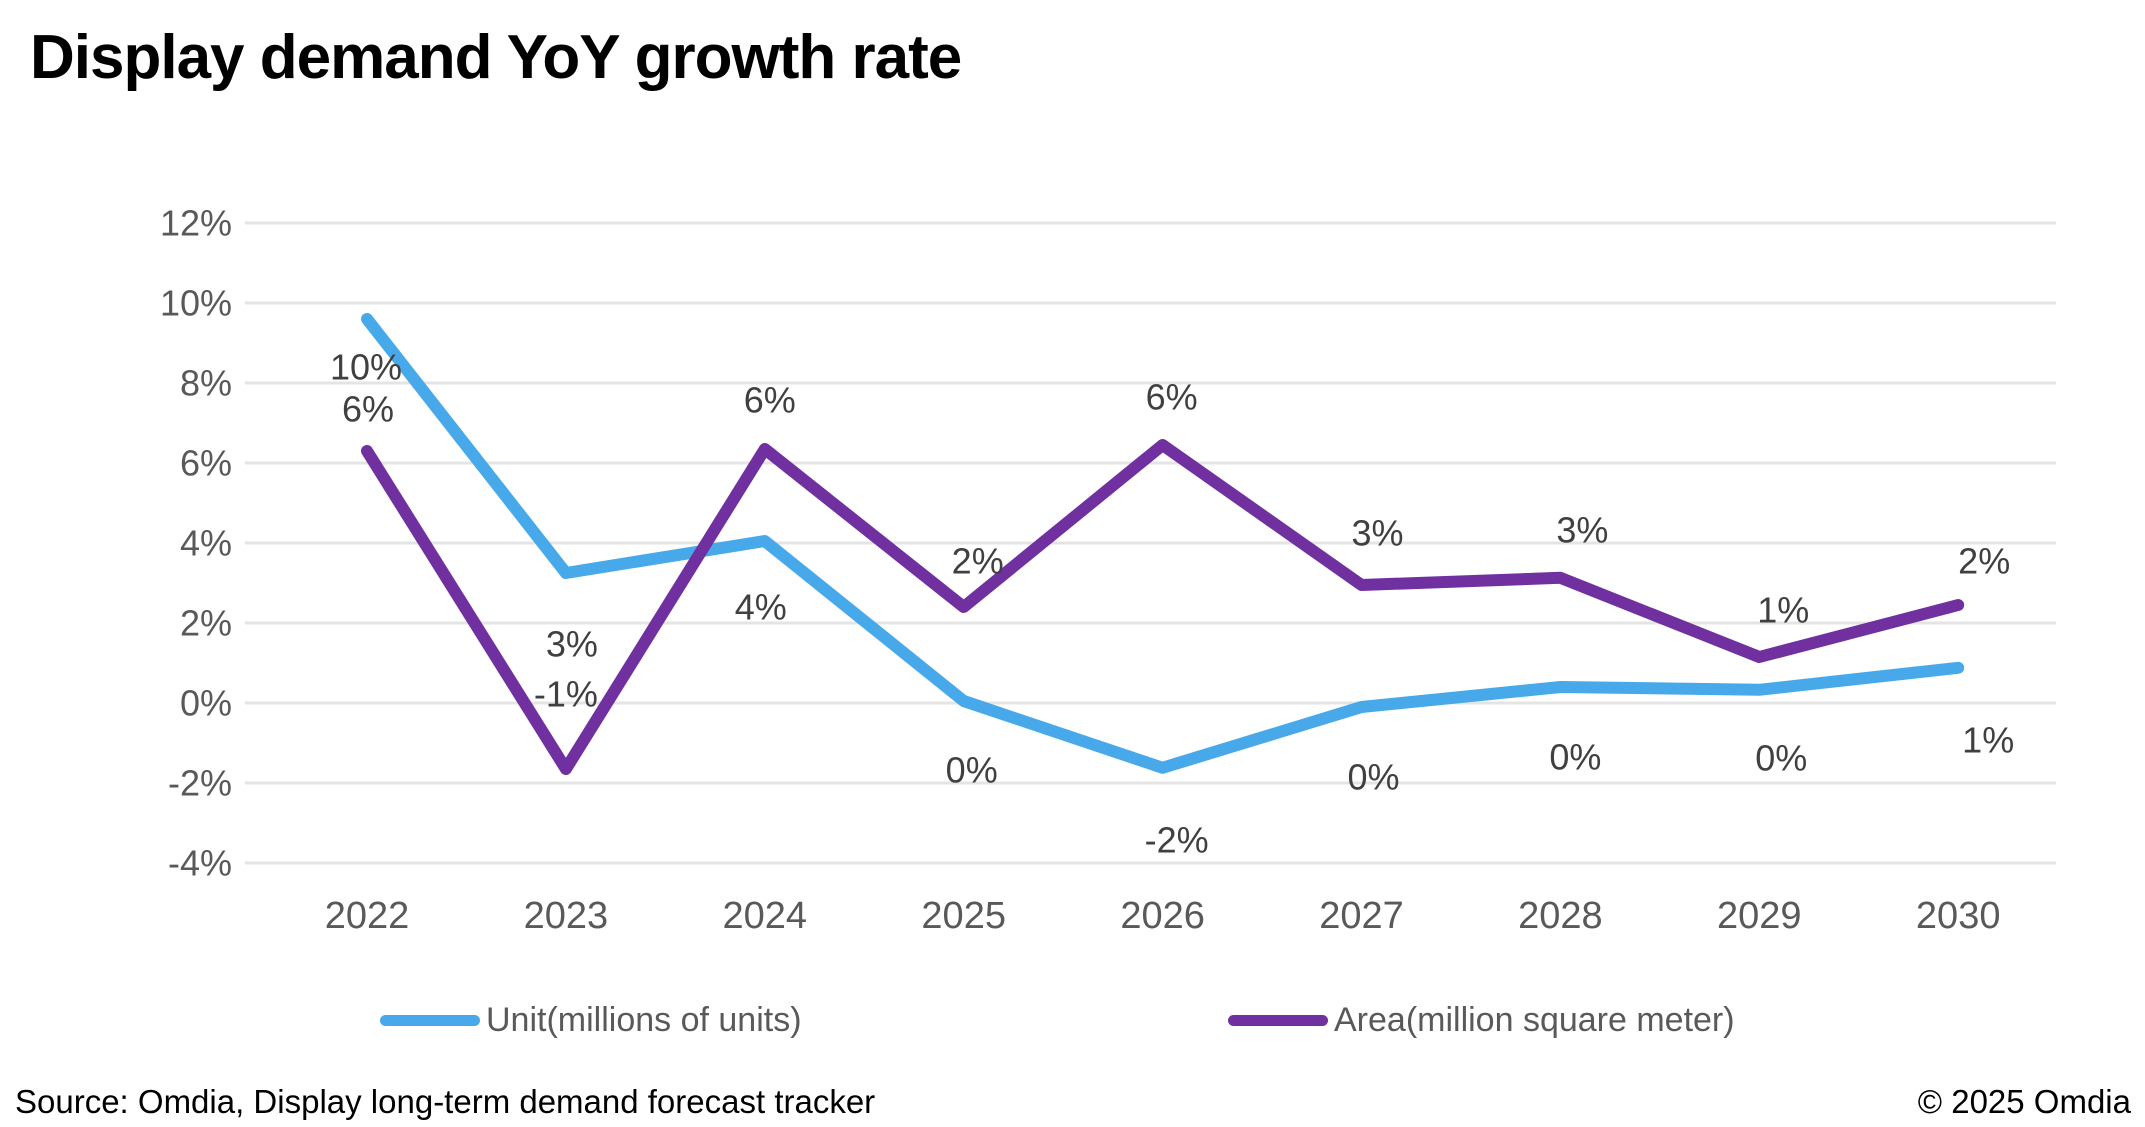 This screenshot has width=2145, height=1127. What do you see at coordinates (566, 916) in the screenshot?
I see `x-tick-label: 2023` at bounding box center [566, 916].